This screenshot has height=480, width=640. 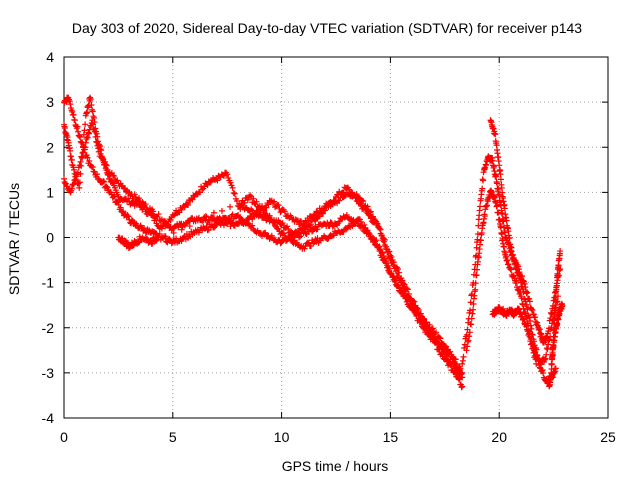 What do you see at coordinates (48, 373) in the screenshot?
I see `y-tick-label: -3` at bounding box center [48, 373].